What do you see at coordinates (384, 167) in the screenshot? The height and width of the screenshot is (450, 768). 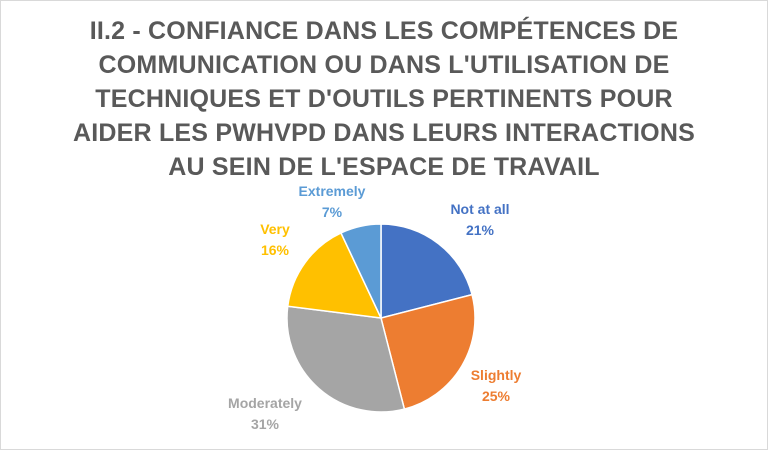 I see `chart-title-line-5: AU SEIN DE L'ESPACE DE TRAVAIL` at bounding box center [384, 167].